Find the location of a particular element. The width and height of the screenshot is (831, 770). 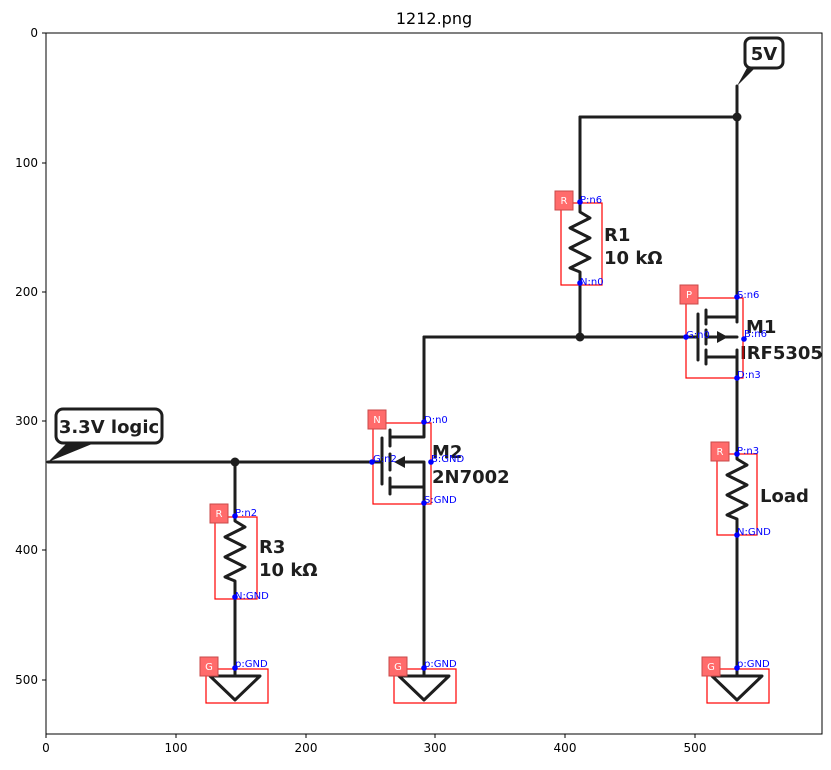

pin-label-g3: p:GND is located at coordinates (753, 664).